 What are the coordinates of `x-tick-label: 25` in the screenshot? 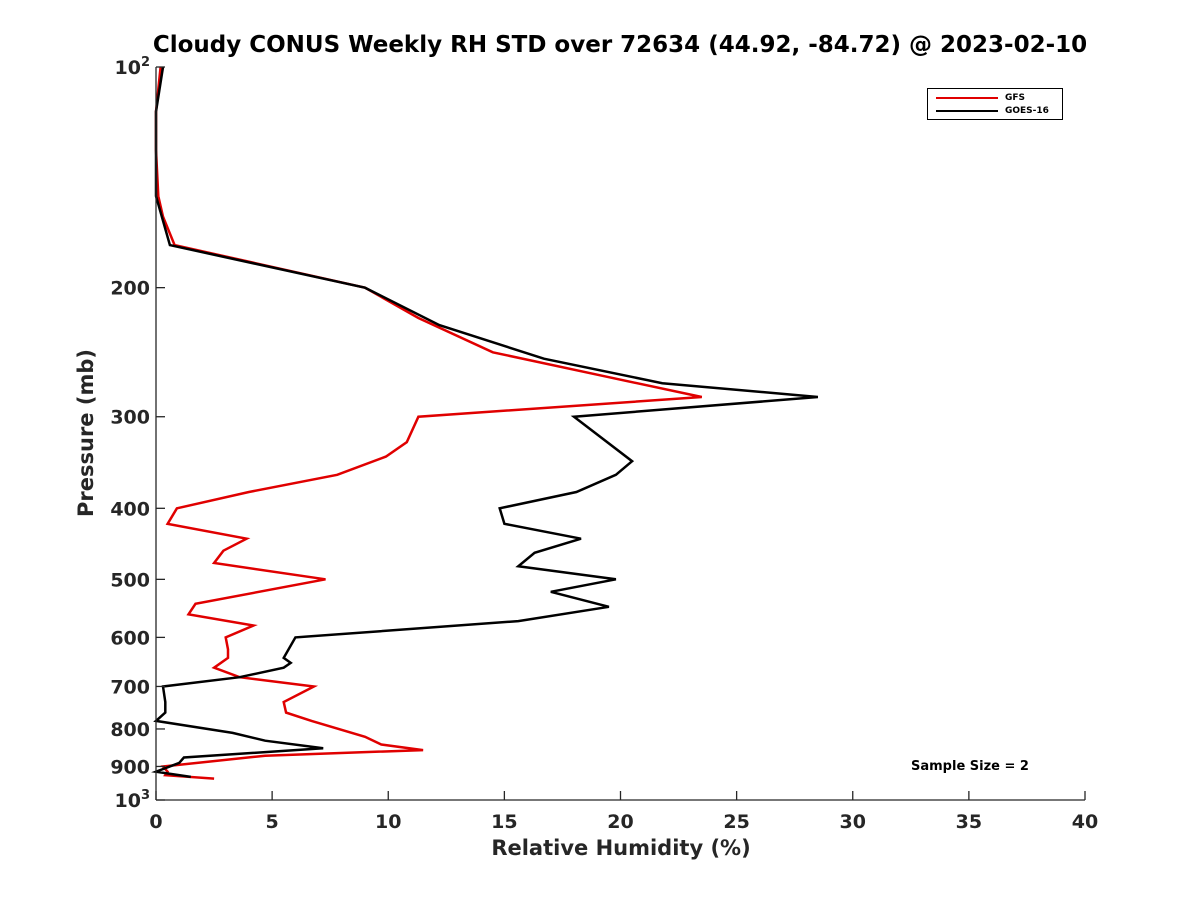 It's located at (736, 822).